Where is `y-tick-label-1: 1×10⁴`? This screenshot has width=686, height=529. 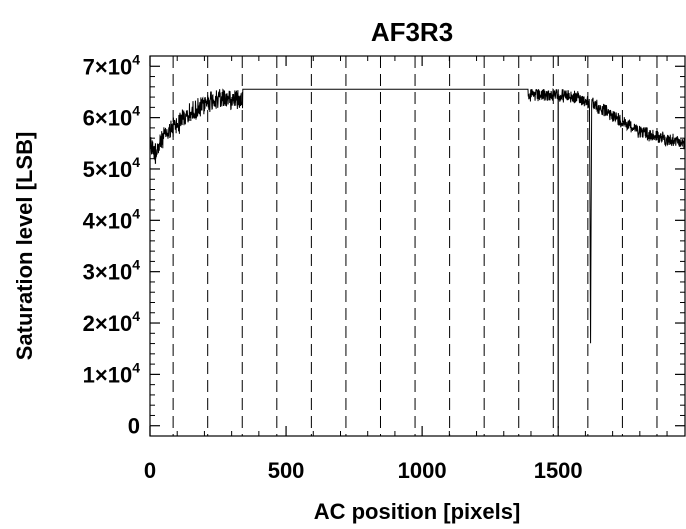
y-tick-label-1: 1×10⁴ is located at coordinates (112, 373).